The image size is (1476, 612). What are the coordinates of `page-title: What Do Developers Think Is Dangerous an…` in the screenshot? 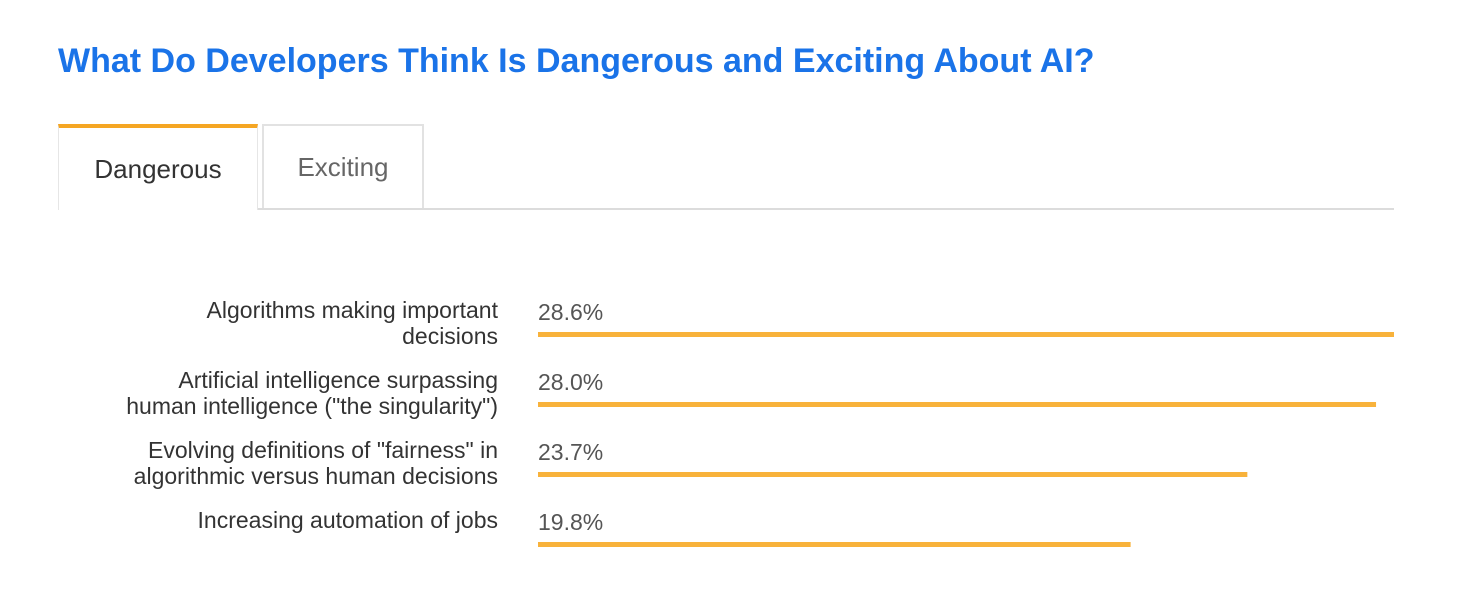 It's located at (576, 61).